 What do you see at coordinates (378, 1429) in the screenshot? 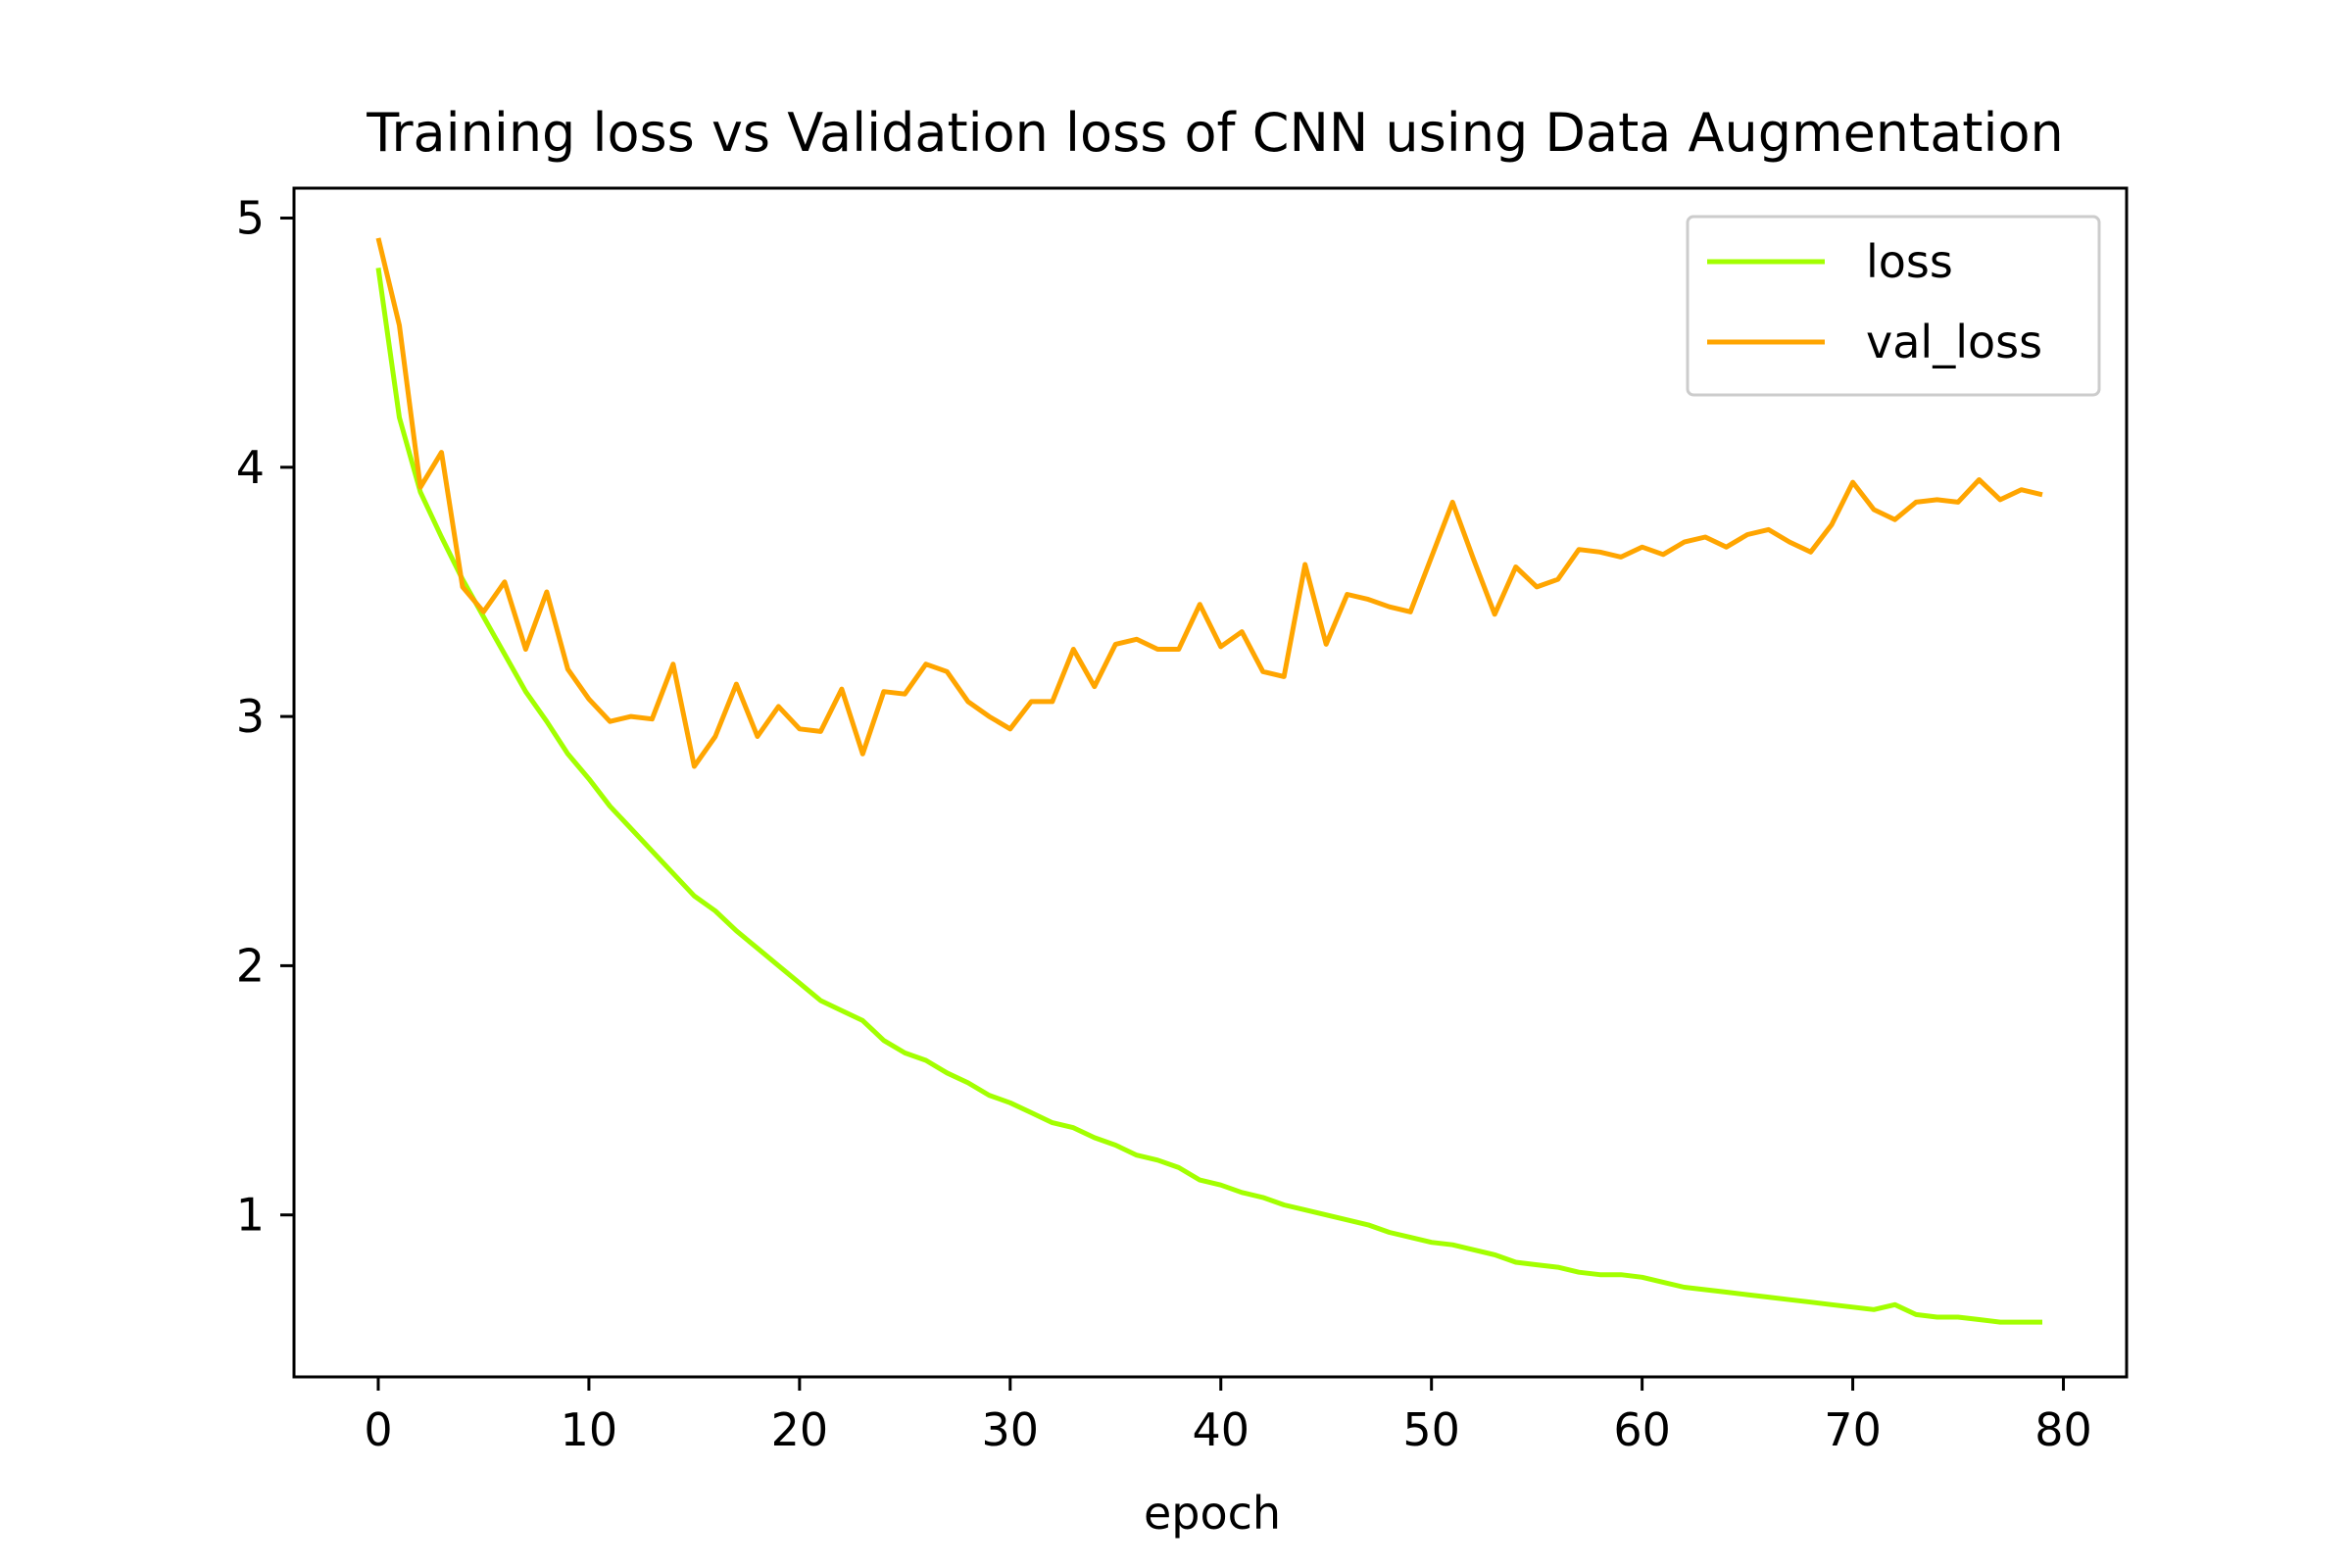
I see `x-tick-label: 0` at bounding box center [378, 1429].